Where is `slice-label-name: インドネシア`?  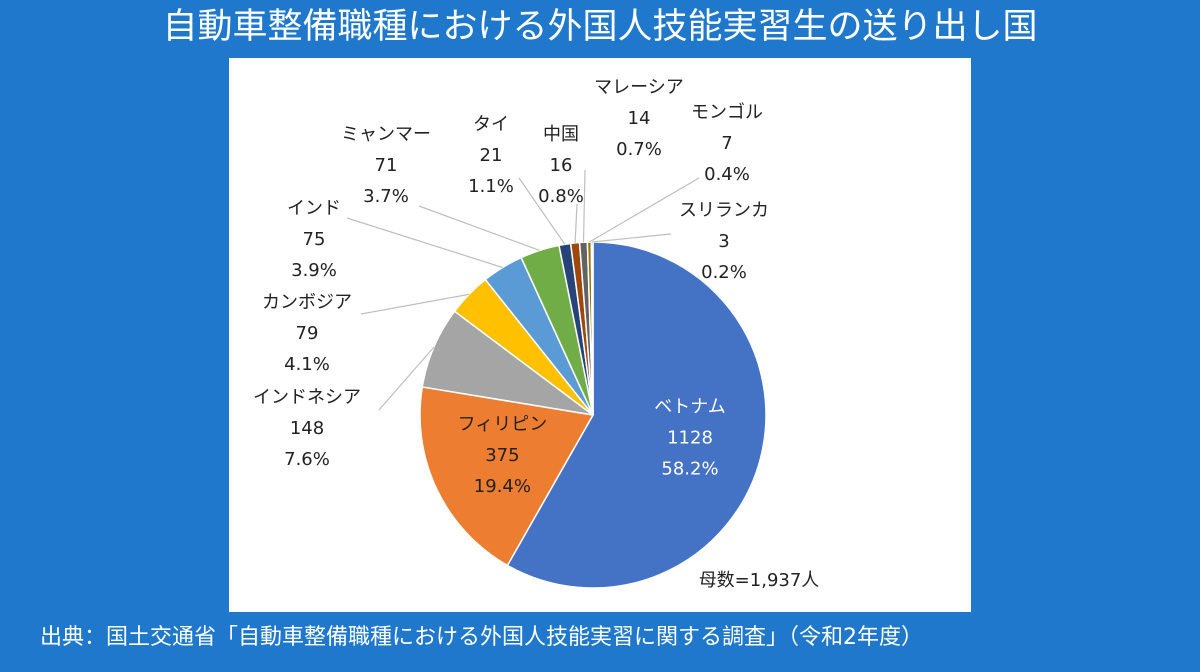 slice-label-name: インドネシア is located at coordinates (307, 397).